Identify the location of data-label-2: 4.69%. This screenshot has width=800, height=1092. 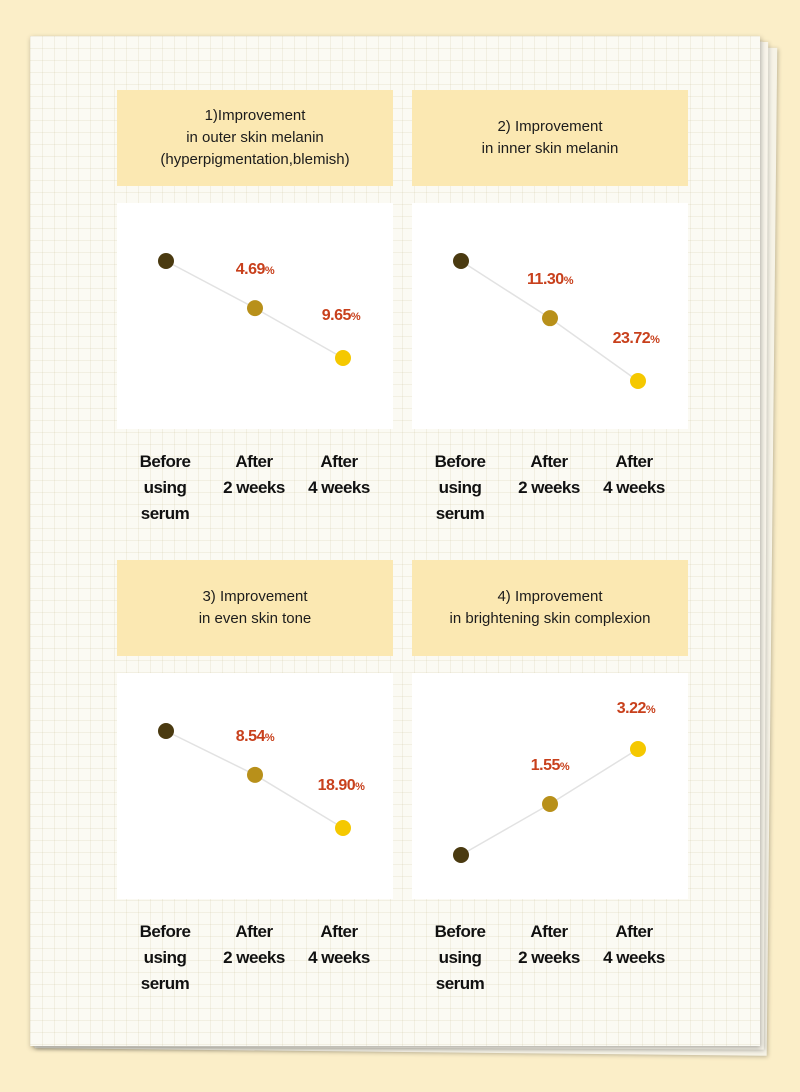
(255, 269).